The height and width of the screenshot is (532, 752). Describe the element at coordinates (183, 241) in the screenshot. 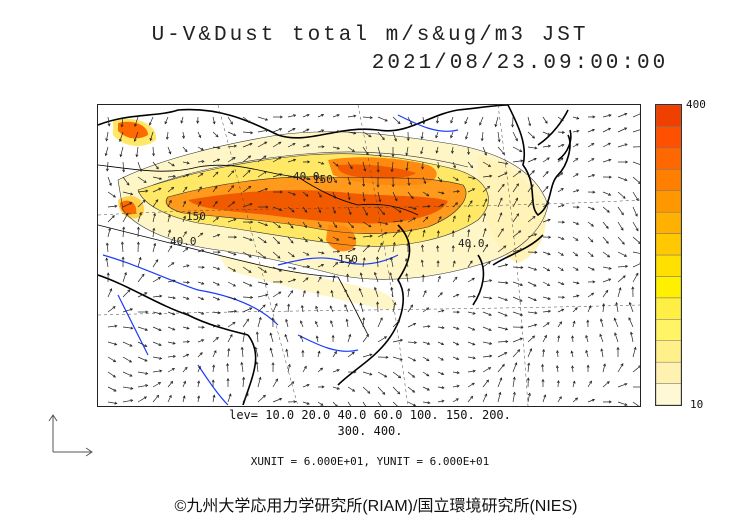

I see `svg-text: 40.0` at that location.